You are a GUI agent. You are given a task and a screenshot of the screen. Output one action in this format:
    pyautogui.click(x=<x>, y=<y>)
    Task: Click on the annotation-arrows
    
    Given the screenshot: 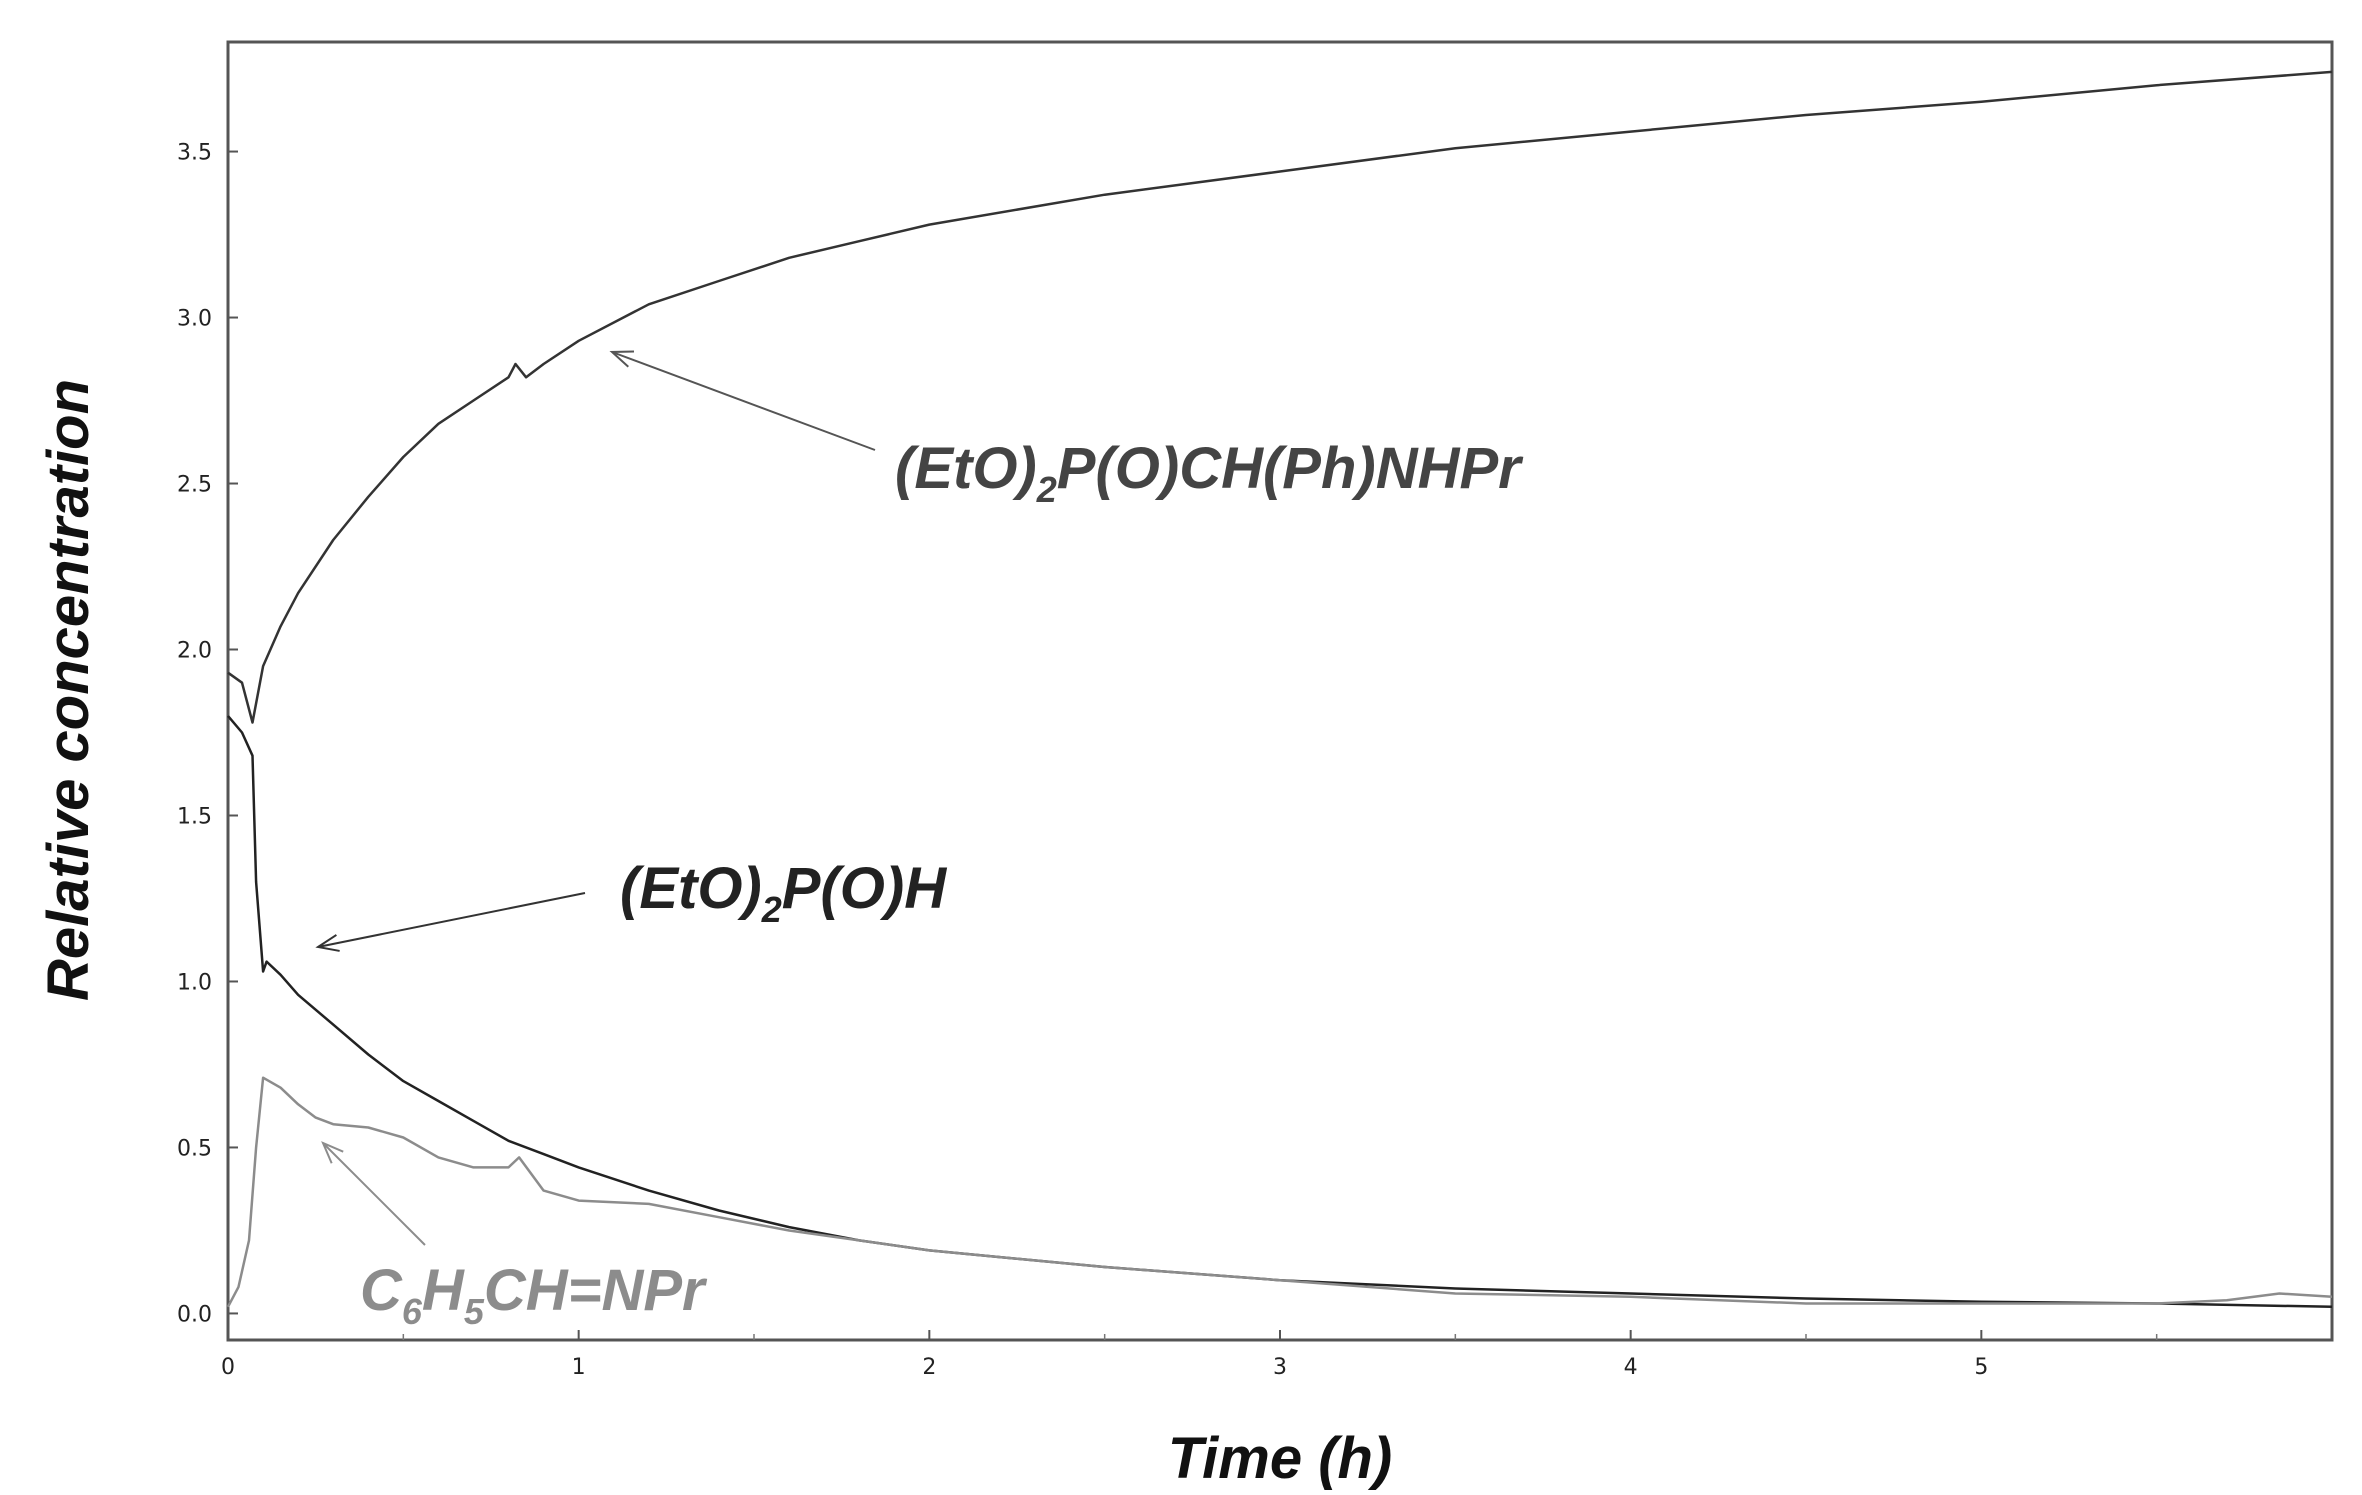 What is the action you would take?
    pyautogui.click(x=595, y=798)
    